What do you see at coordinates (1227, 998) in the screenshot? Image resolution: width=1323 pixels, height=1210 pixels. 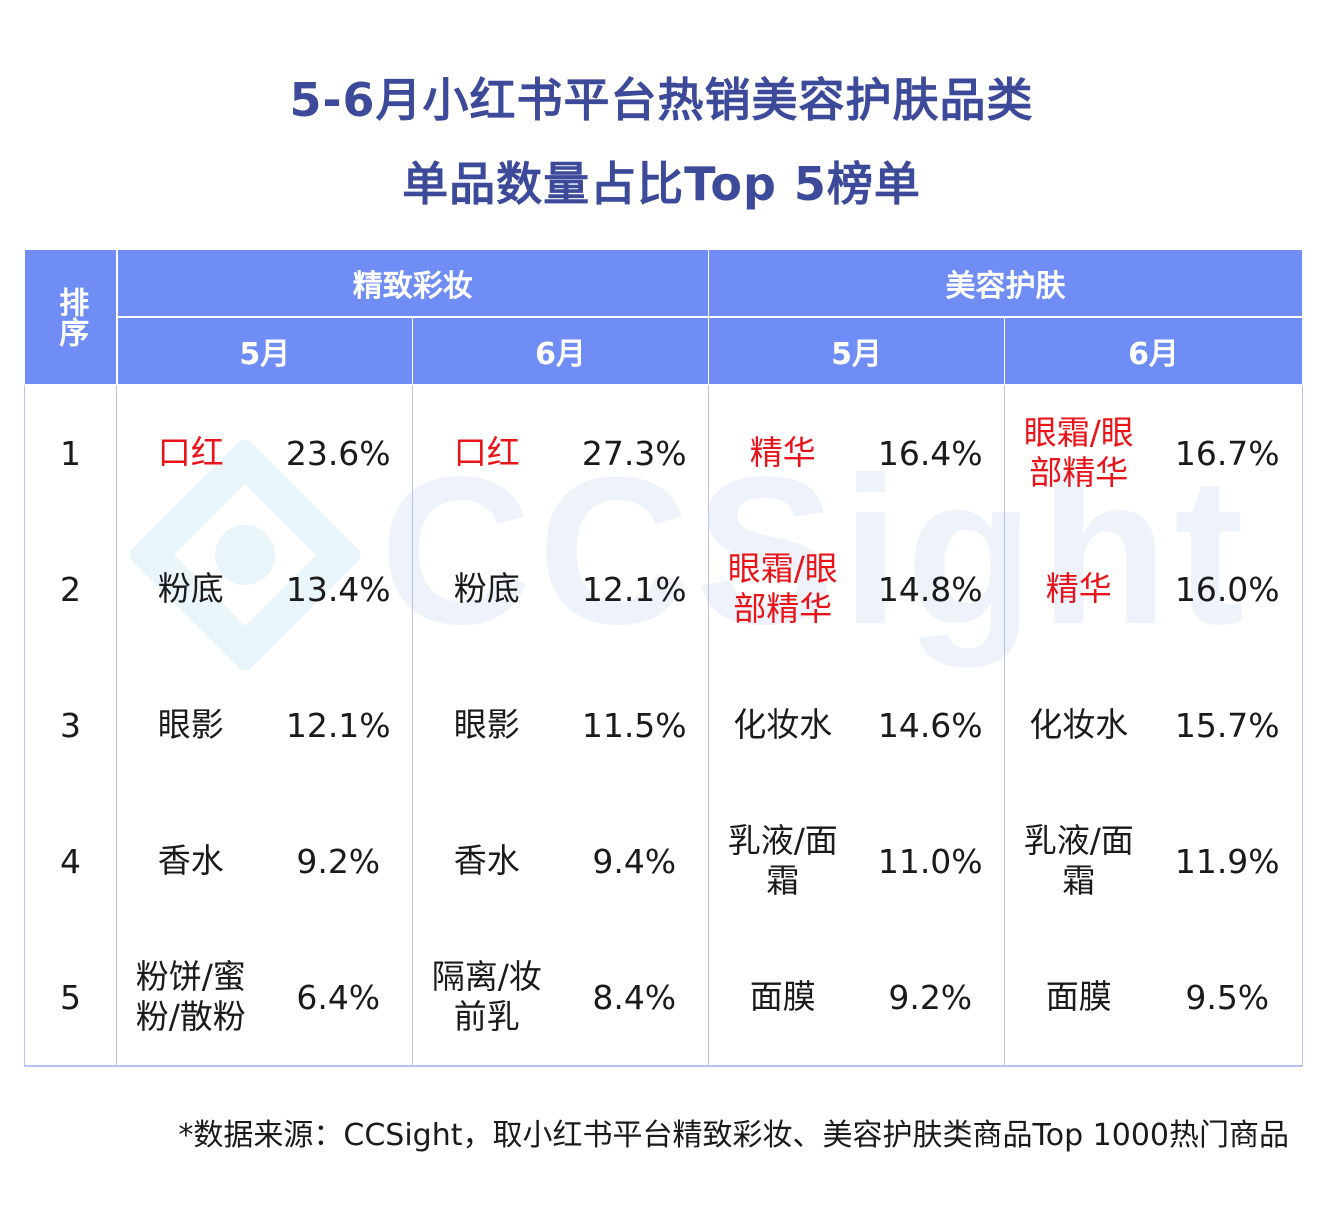 I see `share-percent: 9.5%` at bounding box center [1227, 998].